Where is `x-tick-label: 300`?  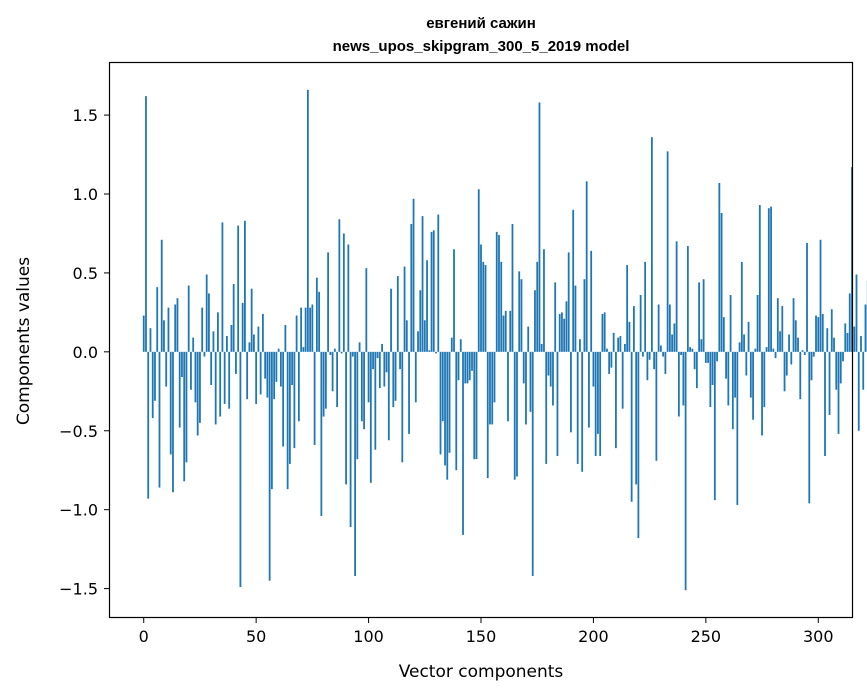
x-tick-label: 300 is located at coordinates (818, 636).